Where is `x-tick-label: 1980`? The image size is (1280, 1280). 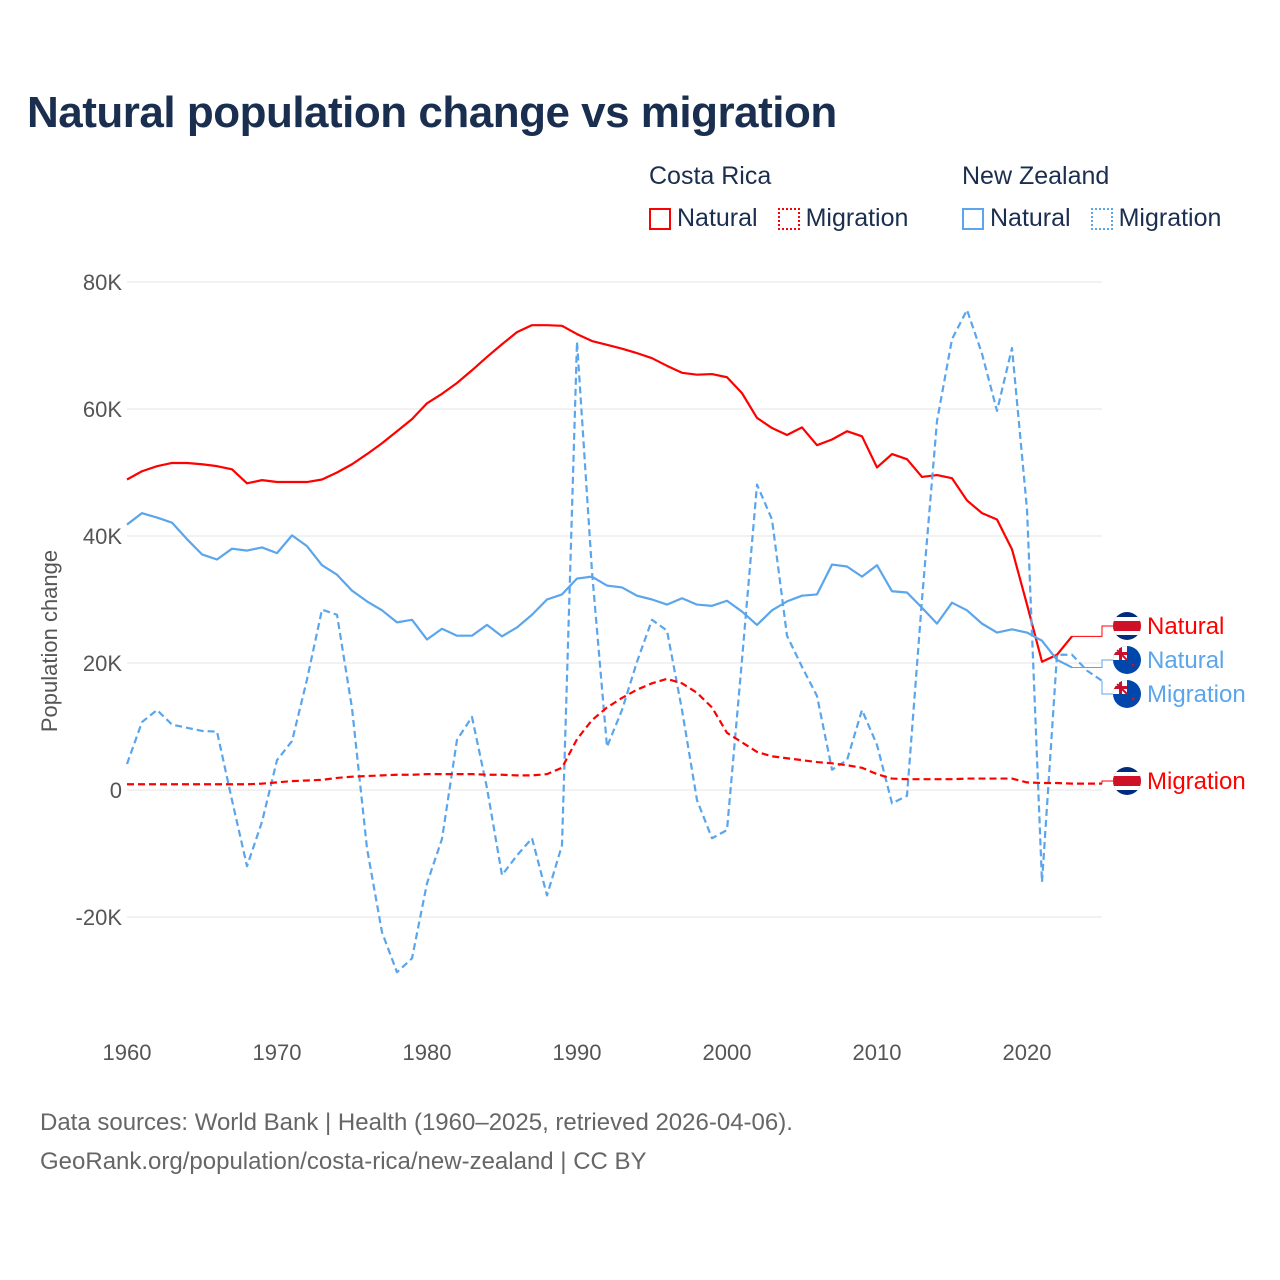
x-tick-label: 1980 is located at coordinates (427, 1052).